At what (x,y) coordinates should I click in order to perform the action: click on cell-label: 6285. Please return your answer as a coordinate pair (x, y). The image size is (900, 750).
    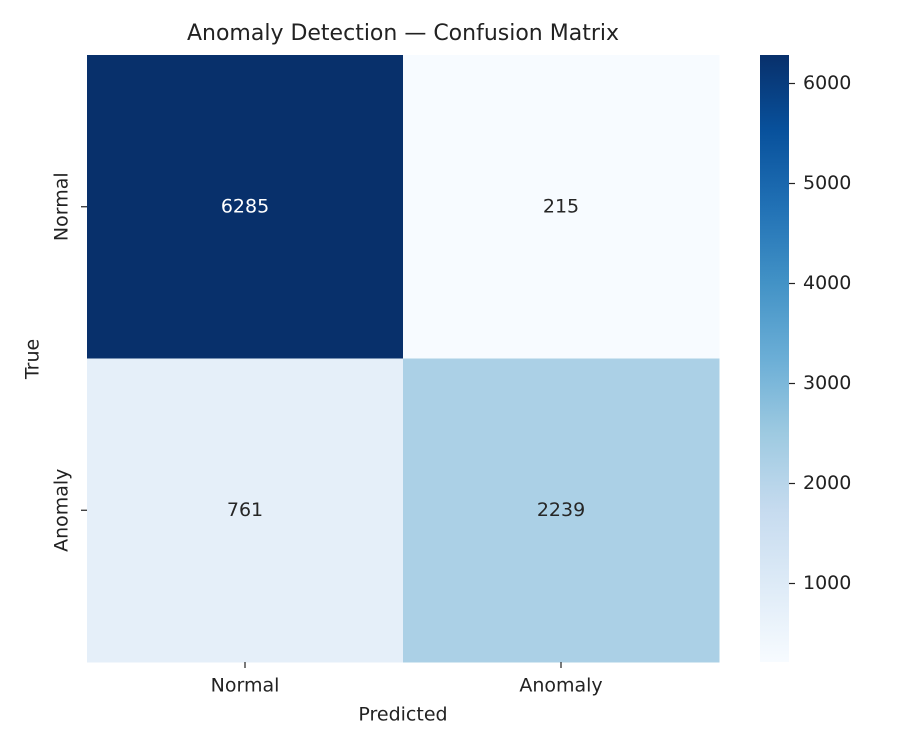
    Looking at the image, I should click on (245, 206).